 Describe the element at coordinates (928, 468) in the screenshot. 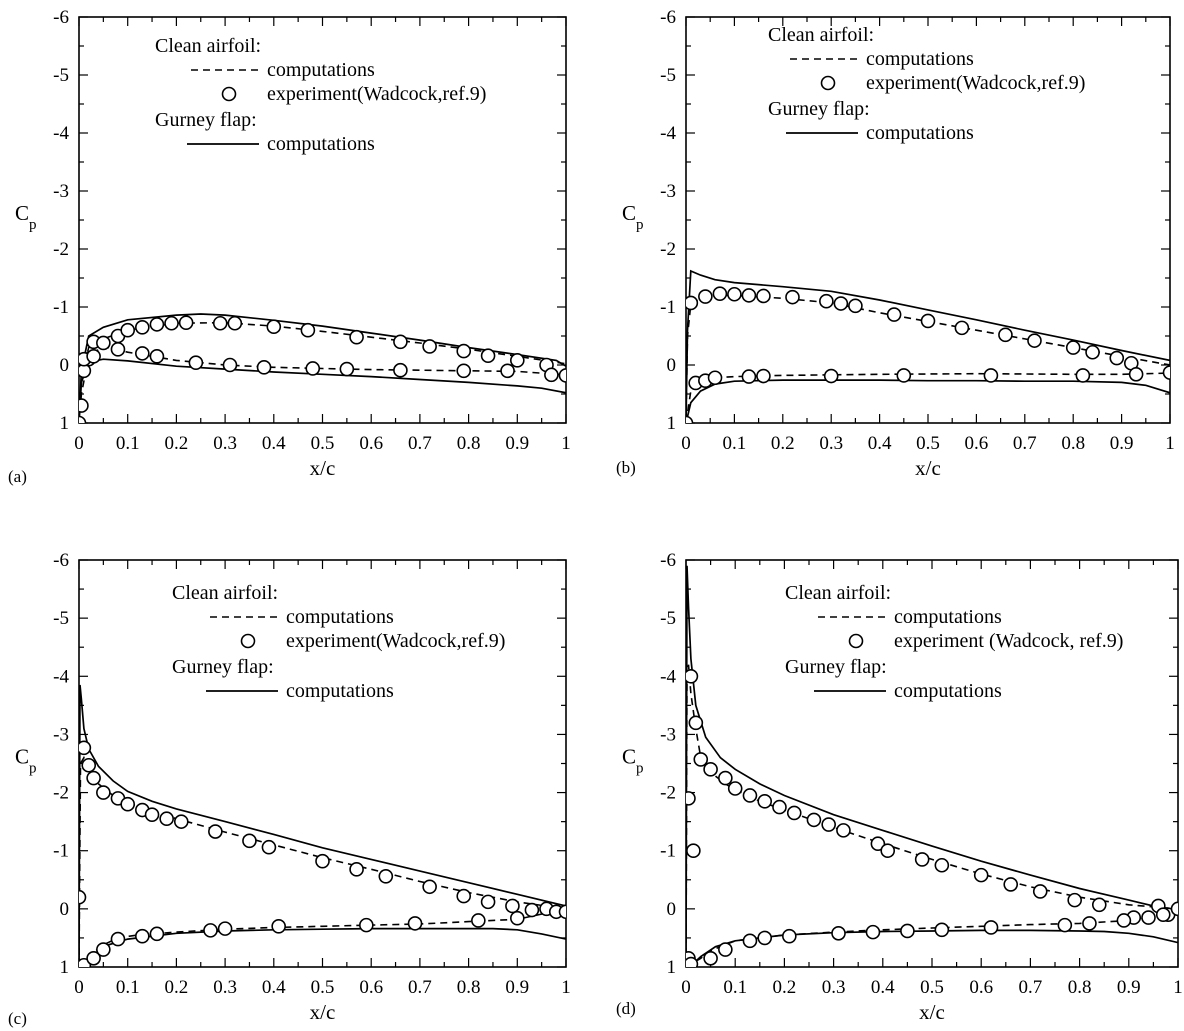

I see `panel-b-x-axis-title: x/c` at that location.